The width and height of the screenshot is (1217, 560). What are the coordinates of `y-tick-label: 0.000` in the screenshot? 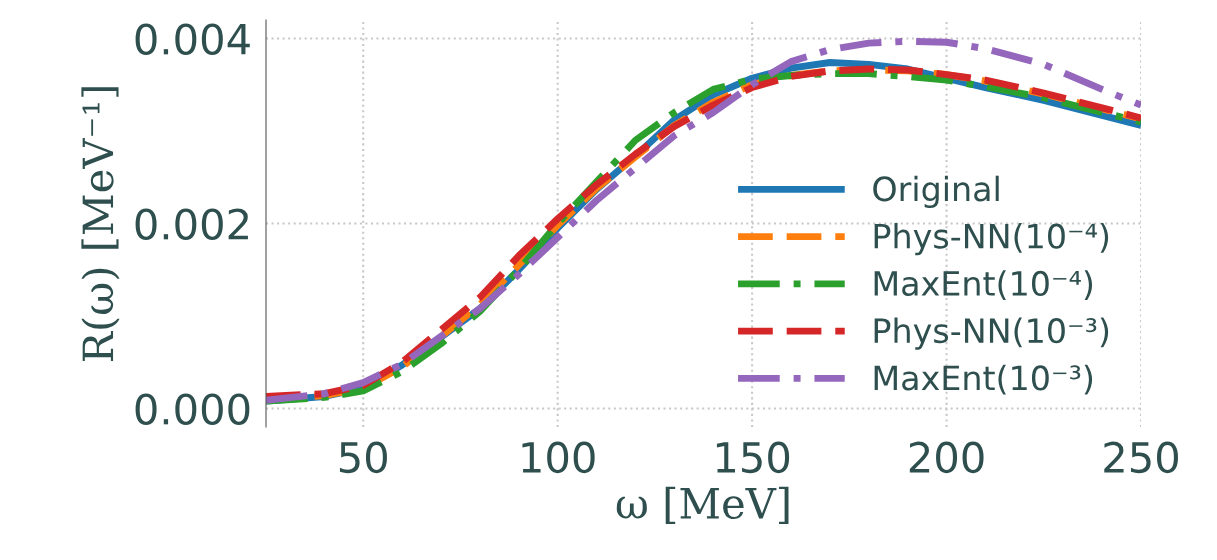 It's located at (192, 409).